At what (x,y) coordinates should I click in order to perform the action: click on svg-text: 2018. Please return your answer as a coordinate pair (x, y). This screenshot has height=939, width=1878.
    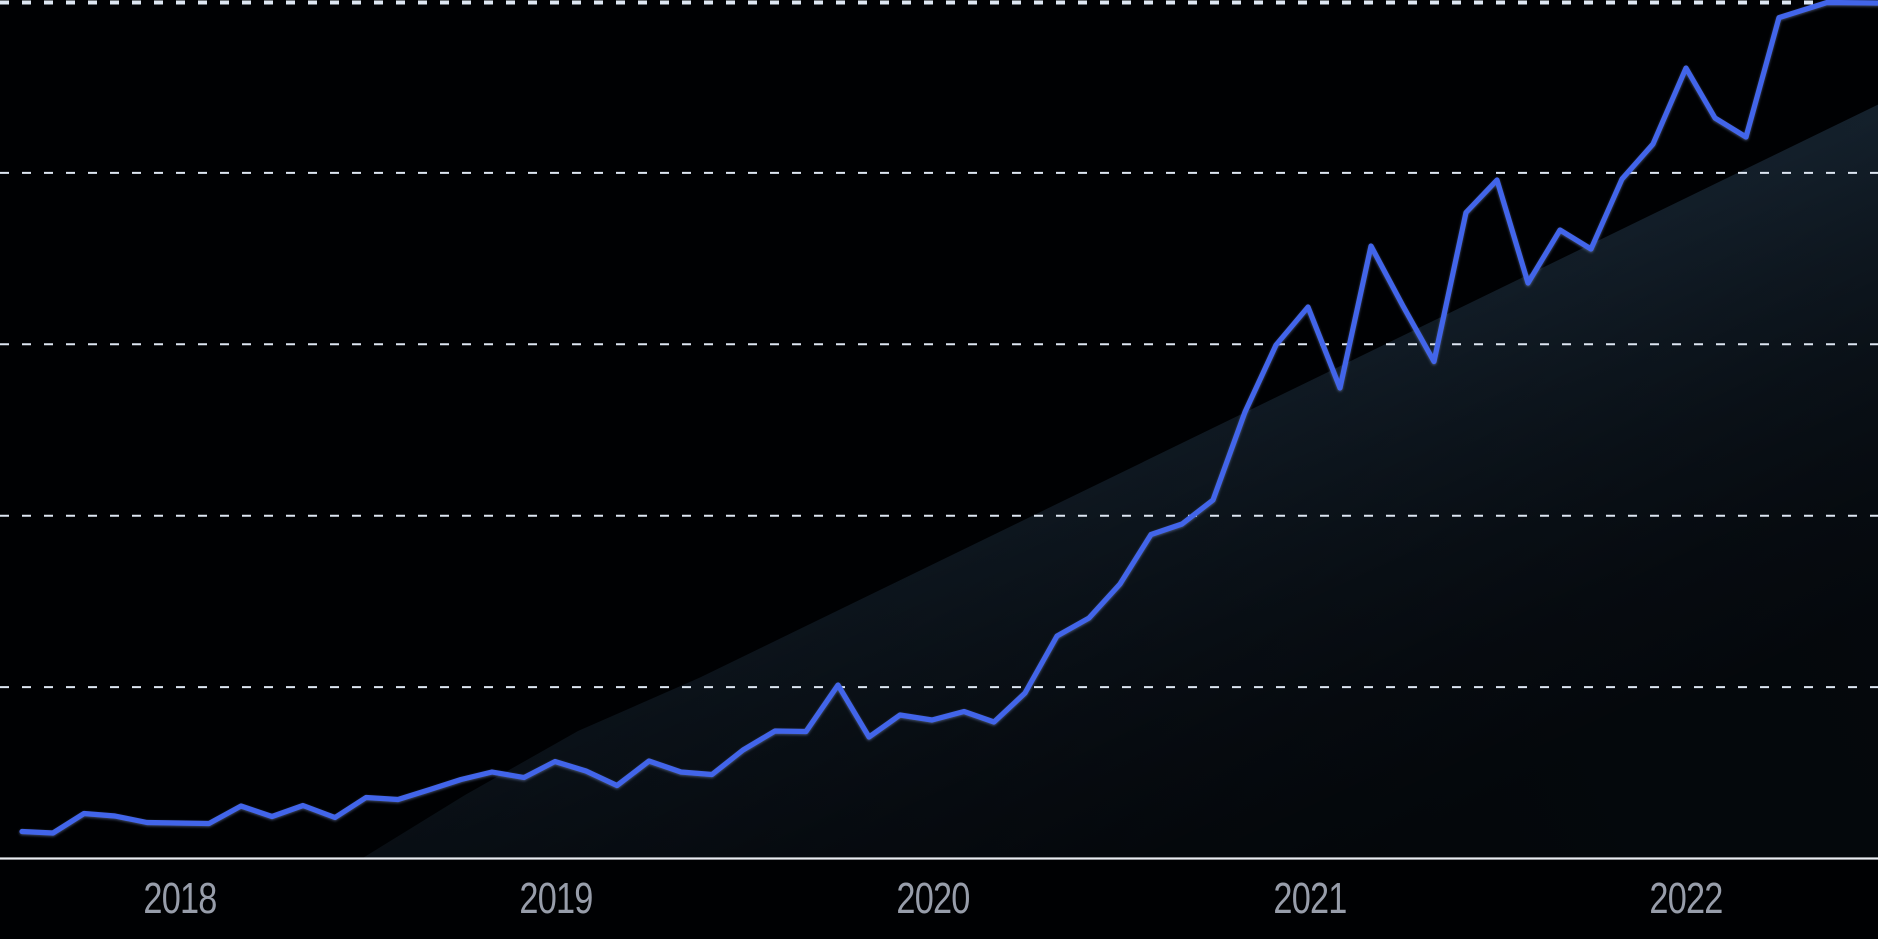
    Looking at the image, I should click on (179, 898).